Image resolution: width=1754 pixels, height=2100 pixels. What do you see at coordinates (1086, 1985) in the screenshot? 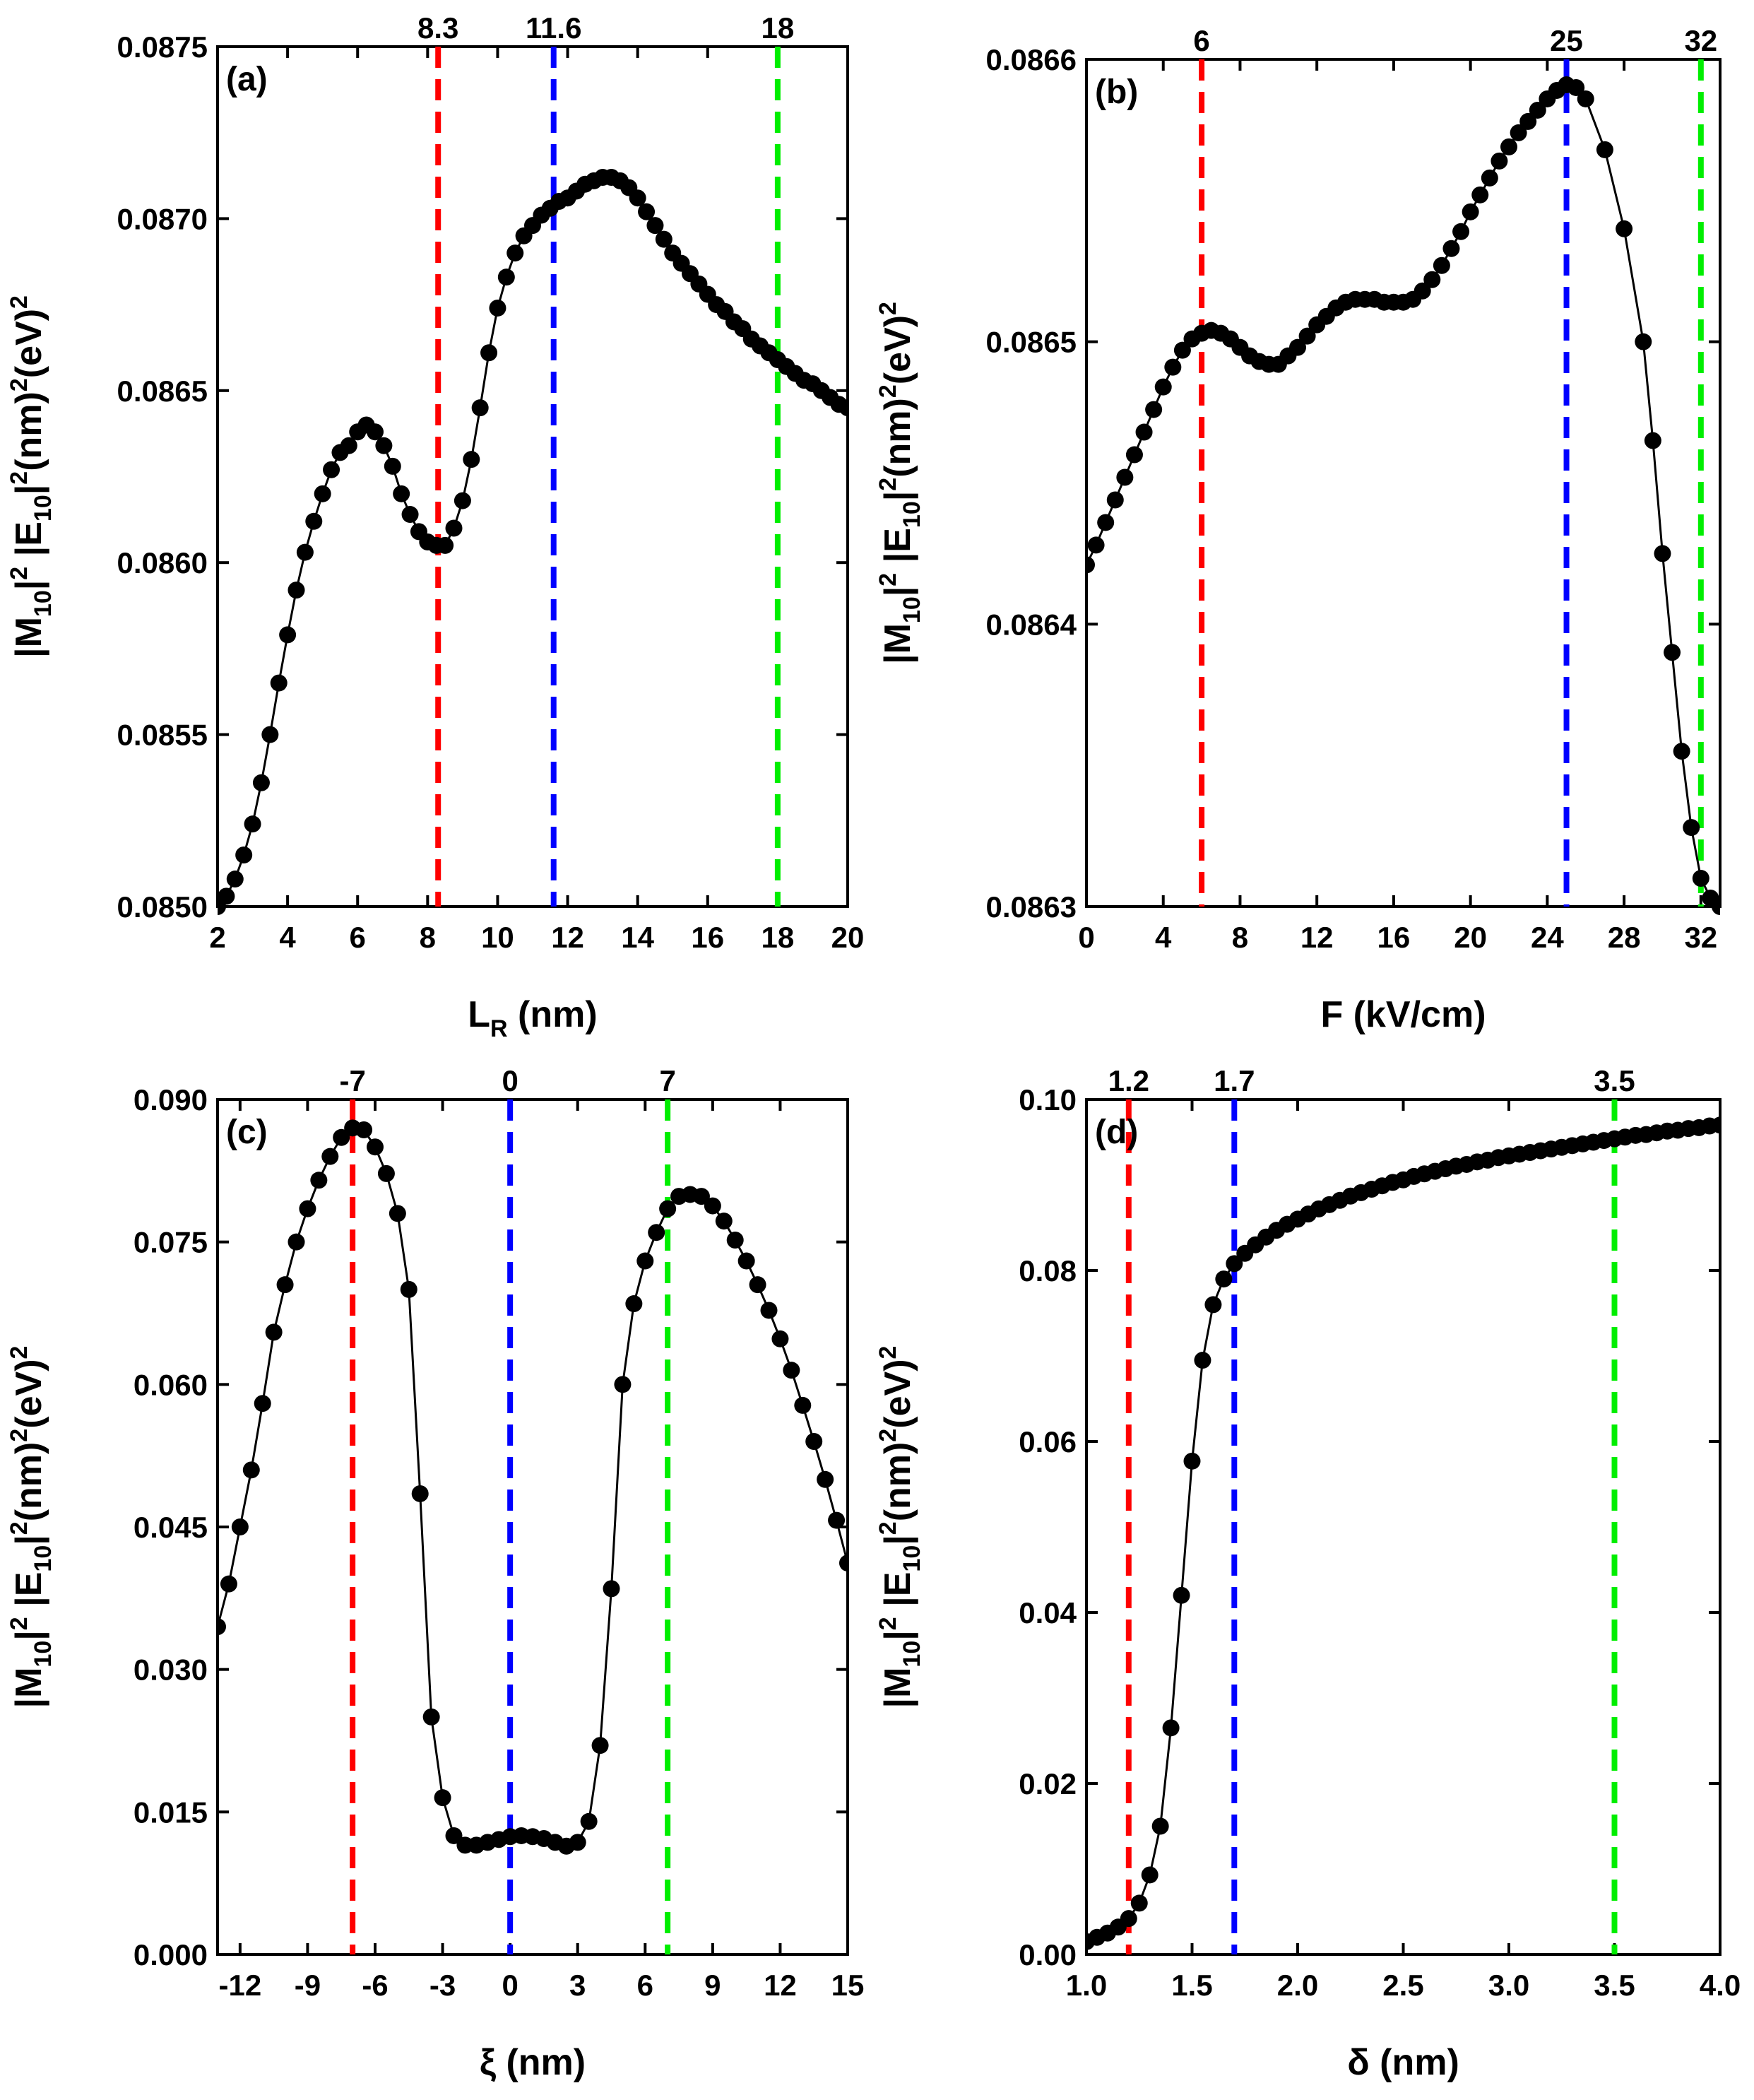
I see `panel-d-xtick-label: 1.0` at bounding box center [1086, 1985].